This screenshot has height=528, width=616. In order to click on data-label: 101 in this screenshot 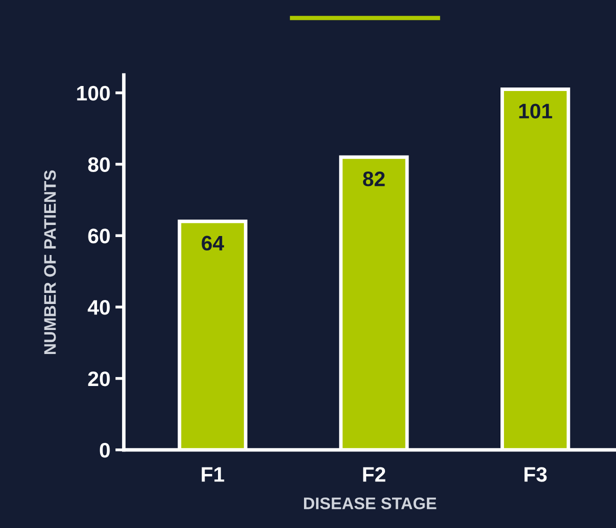, I will do `click(535, 111)`.